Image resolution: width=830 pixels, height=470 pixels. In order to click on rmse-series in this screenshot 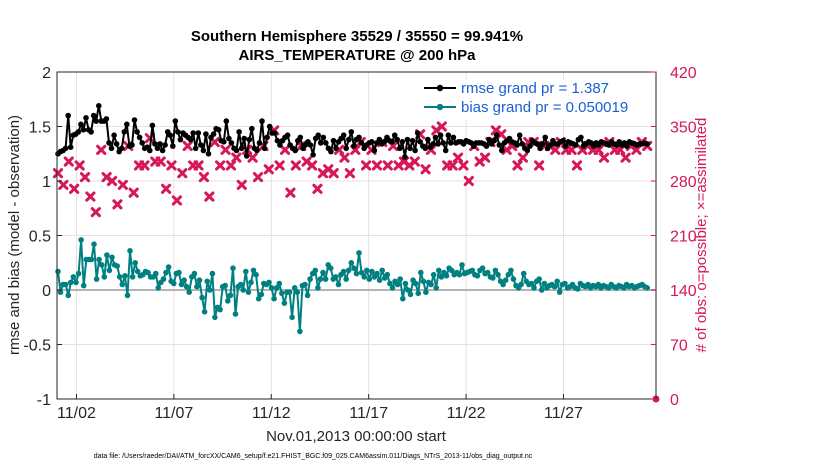, I will do `click(352, 131)`.